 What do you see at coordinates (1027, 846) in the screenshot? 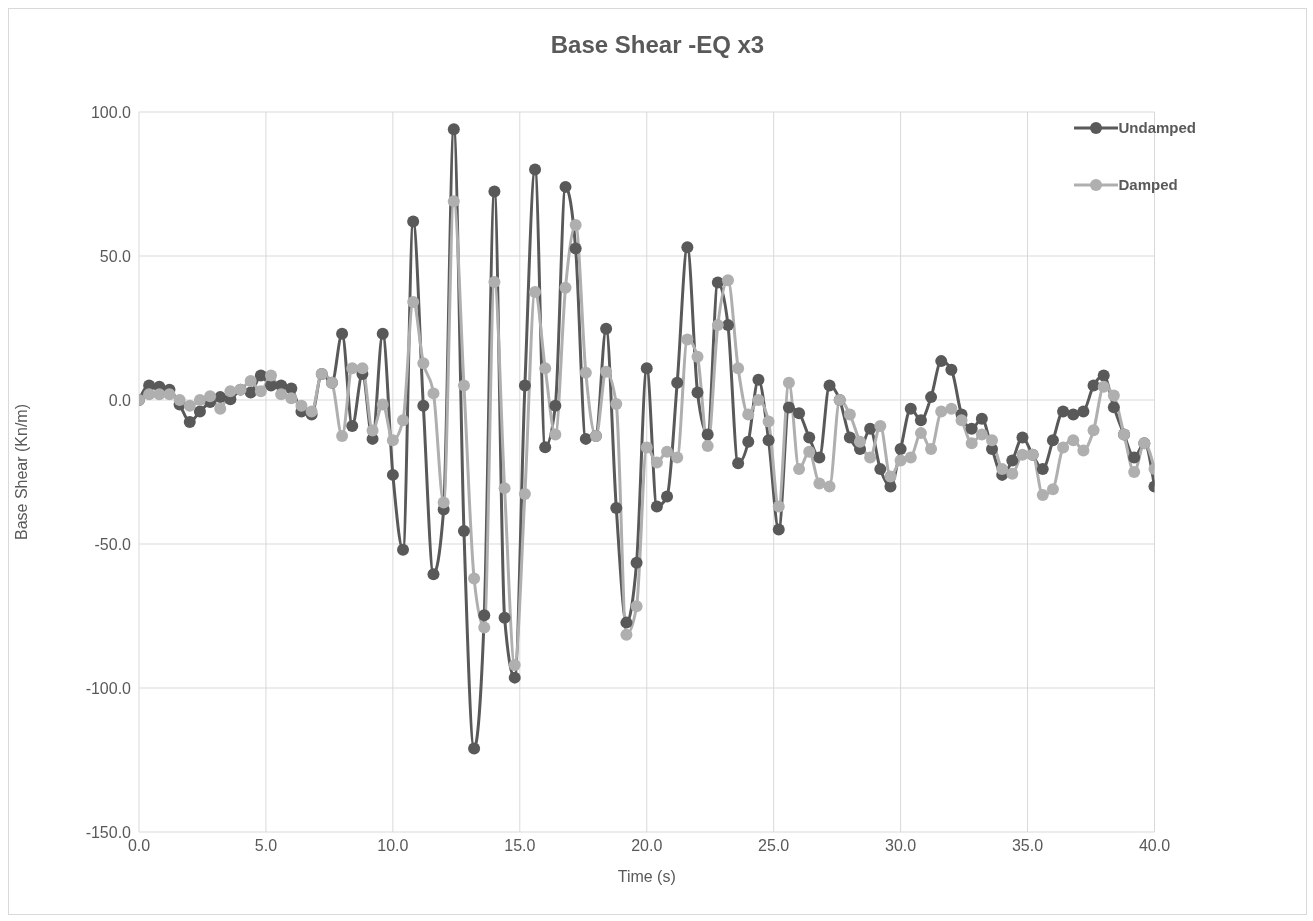
I see `x-tick-label: 35.0` at bounding box center [1027, 846].